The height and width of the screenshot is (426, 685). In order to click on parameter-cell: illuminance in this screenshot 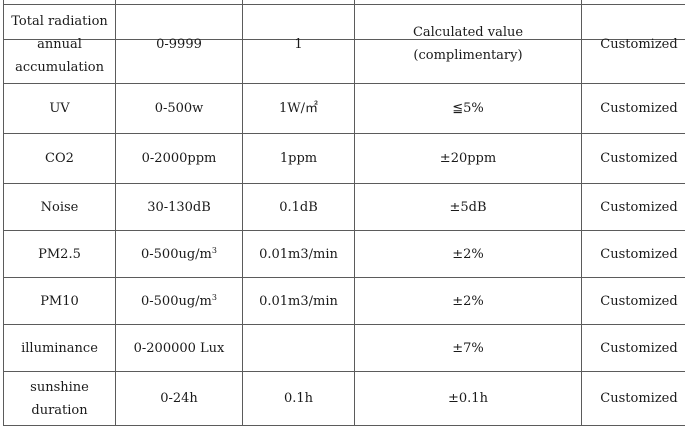, I will do `click(60, 348)`.